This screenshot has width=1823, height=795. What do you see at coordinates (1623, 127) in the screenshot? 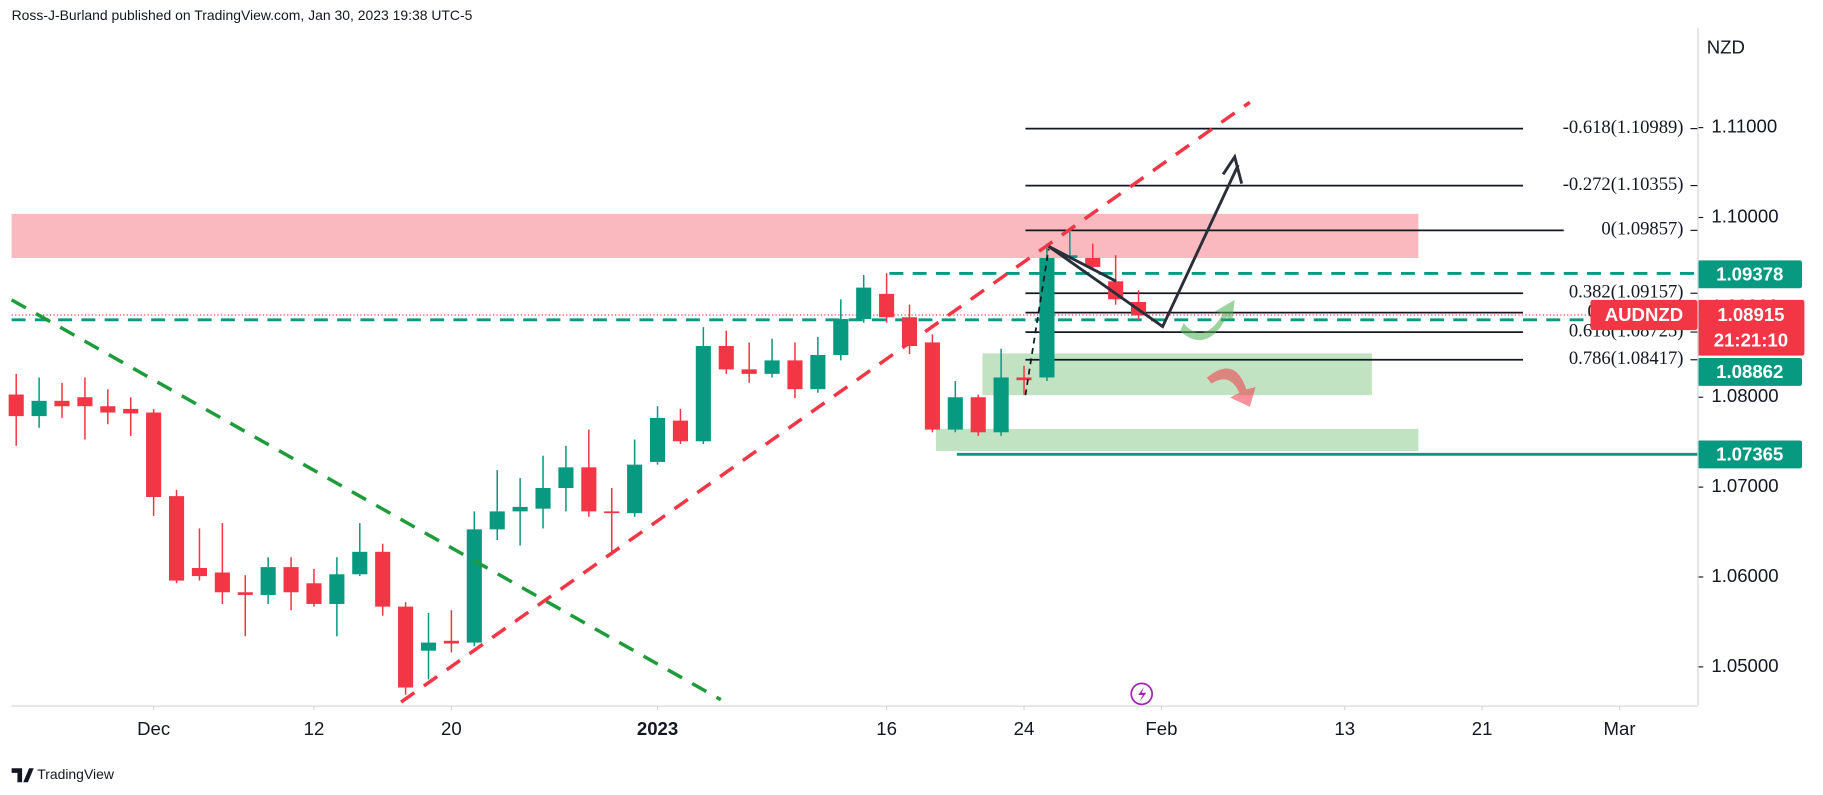
I see `fib-label: -0.618(1.10989)` at bounding box center [1623, 127].